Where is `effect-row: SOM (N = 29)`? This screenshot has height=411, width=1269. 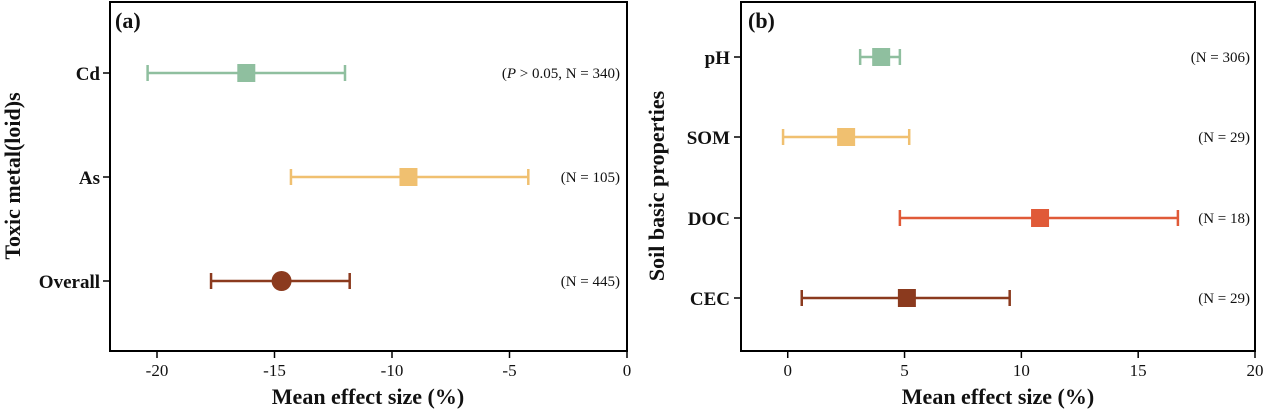
effect-row: SOM (N = 29) is located at coordinates (968, 138).